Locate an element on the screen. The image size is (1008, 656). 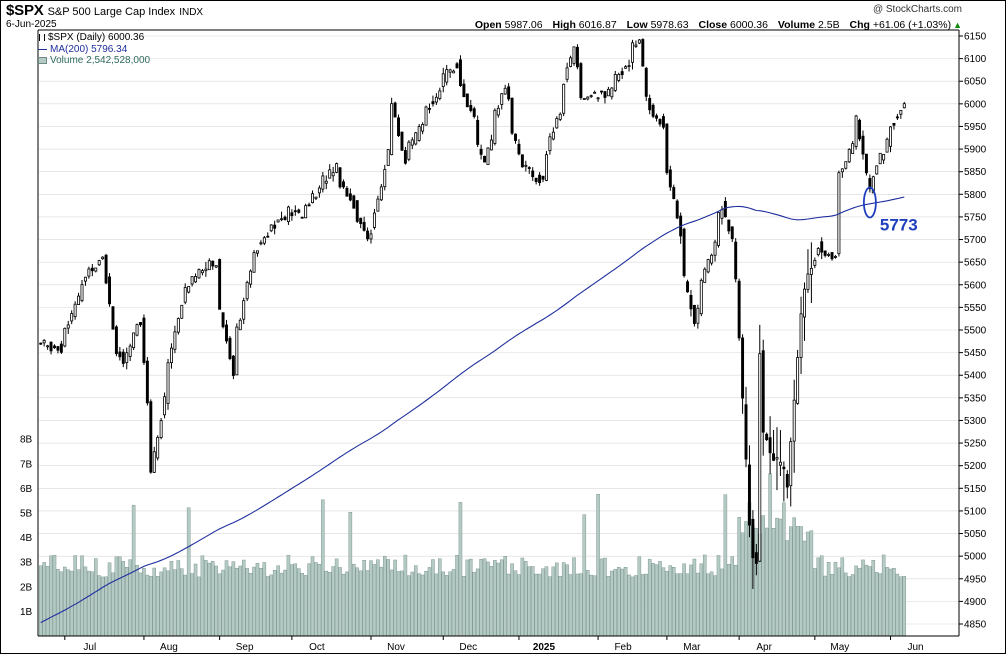
chg-value: +61.06 (+1.03%) is located at coordinates (912, 25).